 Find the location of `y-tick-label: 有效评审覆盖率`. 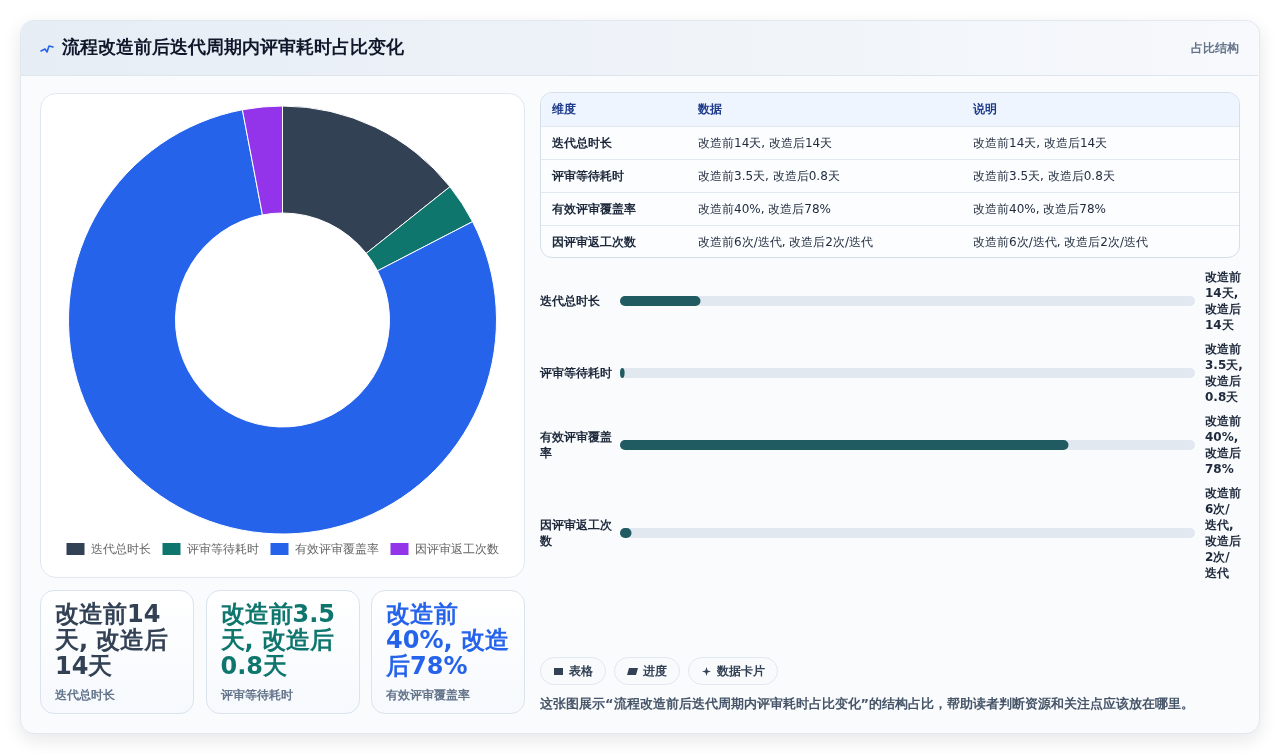

y-tick-label: 有效评审覆盖率 is located at coordinates (575, 445).